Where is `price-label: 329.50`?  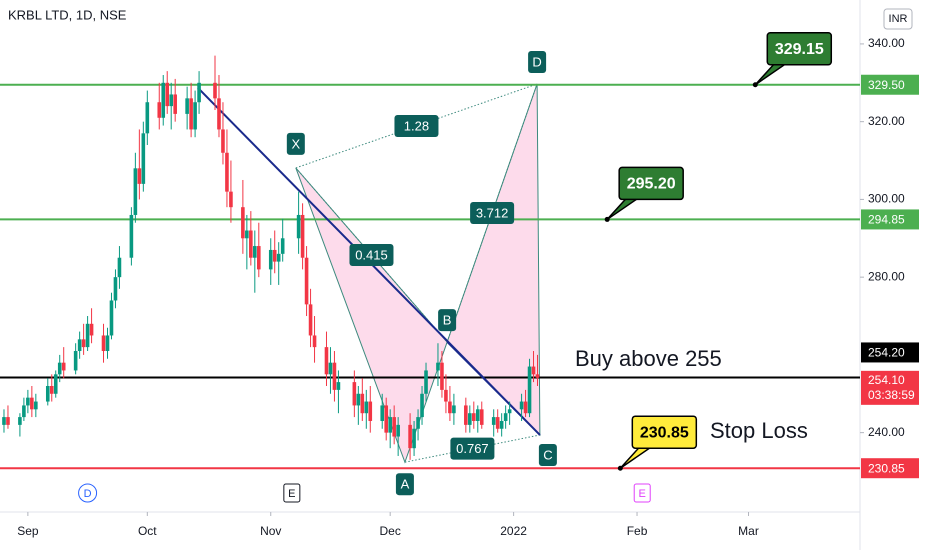 price-label: 329.50 is located at coordinates (886, 85).